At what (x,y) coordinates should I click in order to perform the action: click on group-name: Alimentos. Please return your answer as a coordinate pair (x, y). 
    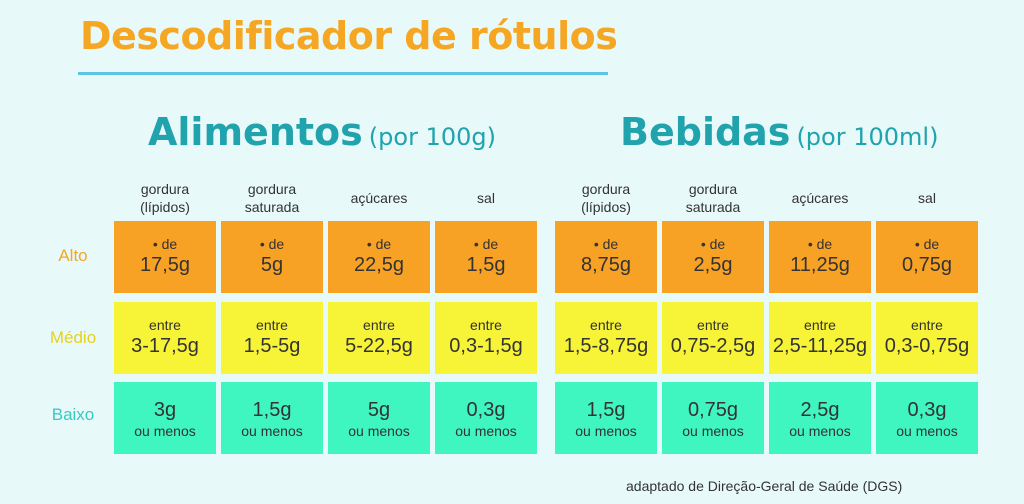
    Looking at the image, I should click on (255, 132).